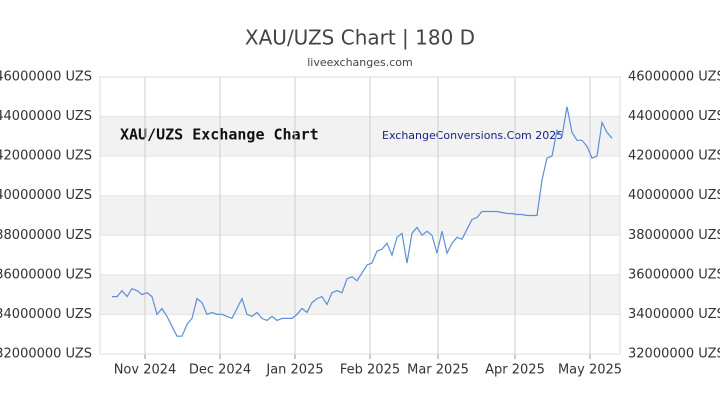  Describe the element at coordinates (360, 38) in the screenshot. I see `chart-title: XAU/UZS Chart | 180 D` at that location.